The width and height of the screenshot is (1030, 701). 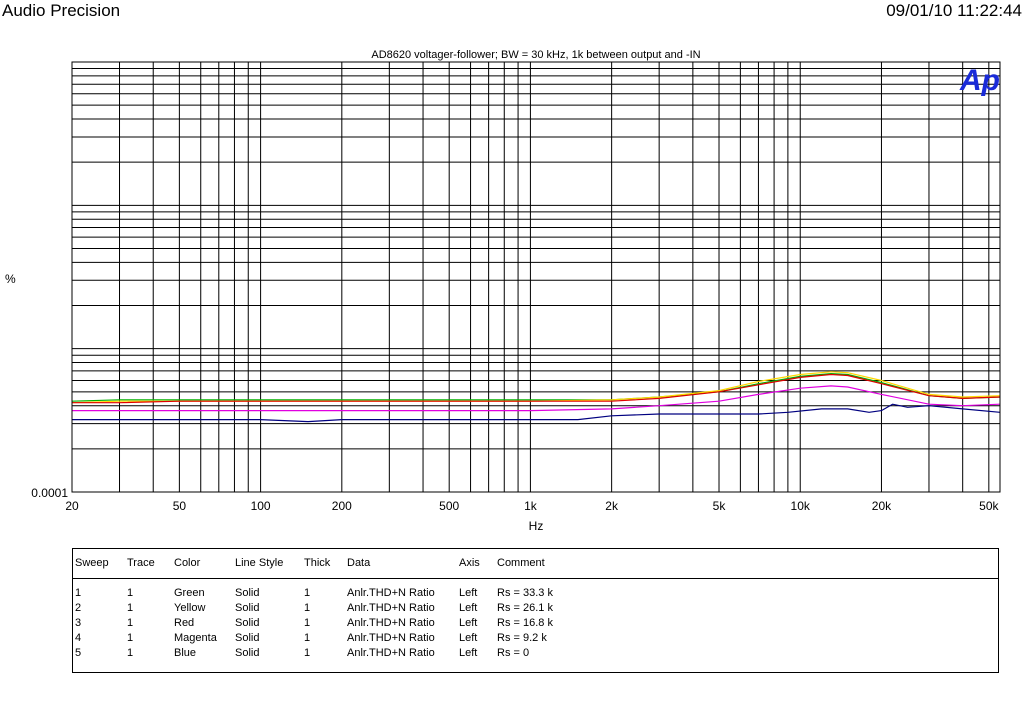 What do you see at coordinates (78, 623) in the screenshot?
I see `legend-cell-sweep: 3` at bounding box center [78, 623].